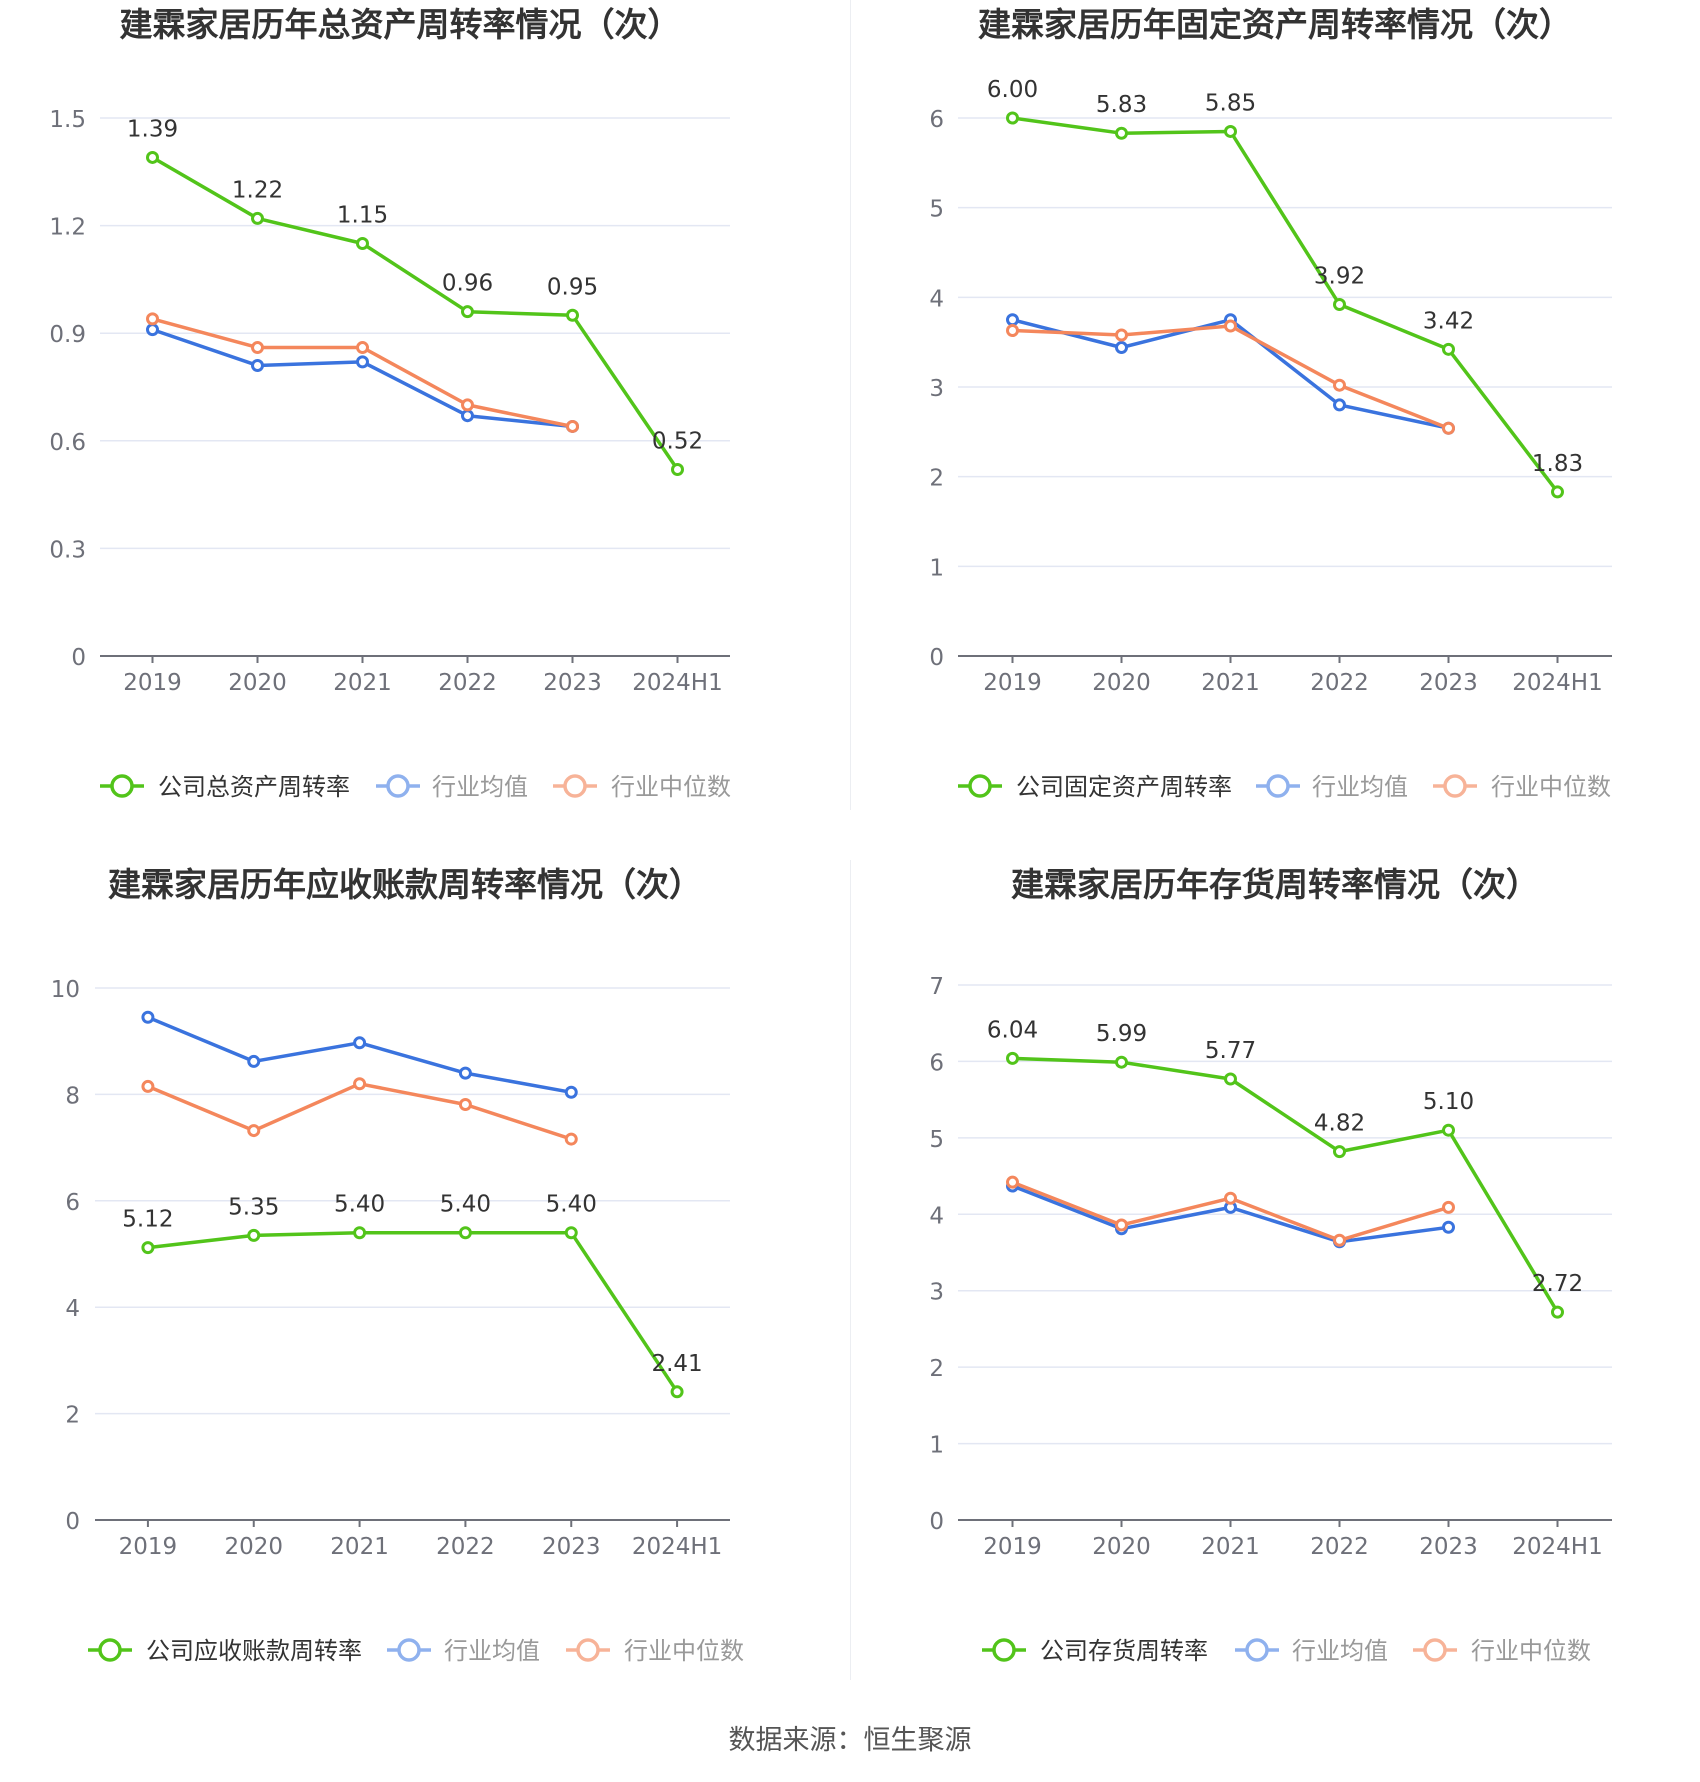  I want to click on x-tick-label: 2023, so click(572, 683).